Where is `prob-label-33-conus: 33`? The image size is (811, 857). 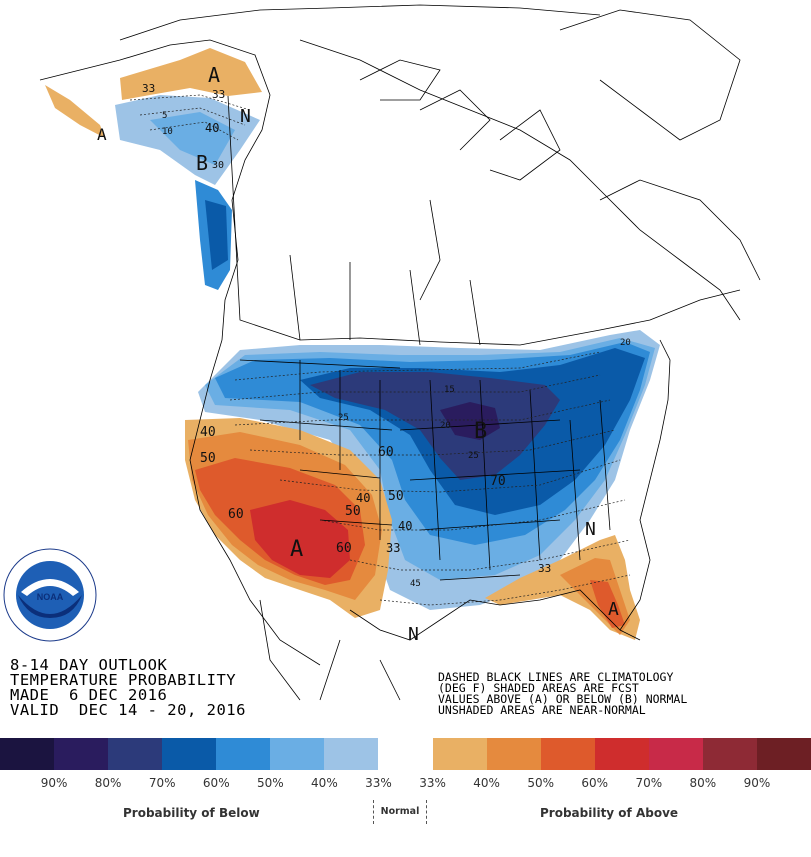
prob-label-33-conus: 33 is located at coordinates (393, 548).